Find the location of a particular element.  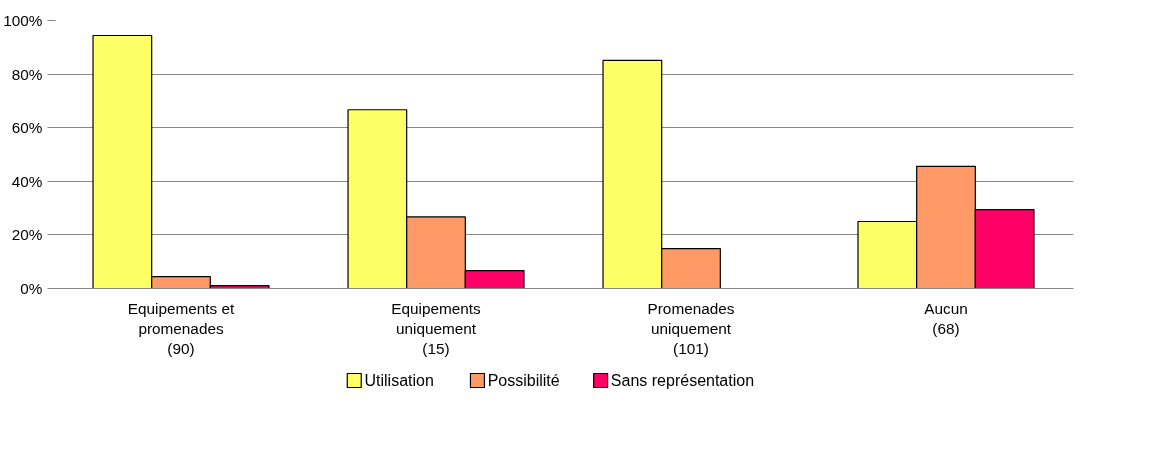

y-tick-label: 80% is located at coordinates (27, 74).